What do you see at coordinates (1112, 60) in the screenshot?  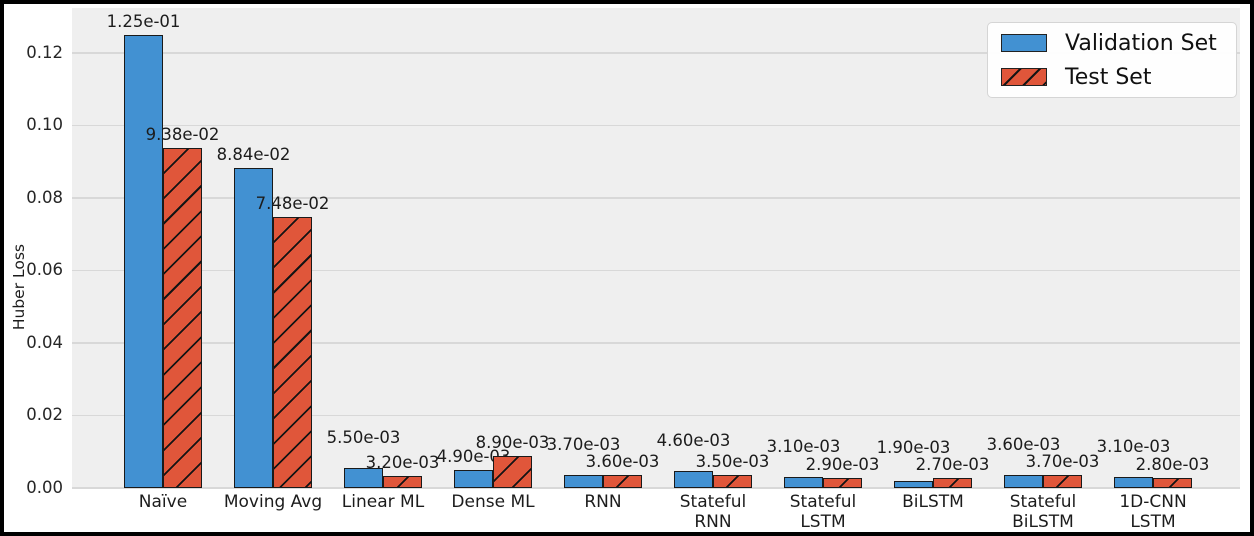 I see `legend: Validation Set Test Set` at bounding box center [1112, 60].